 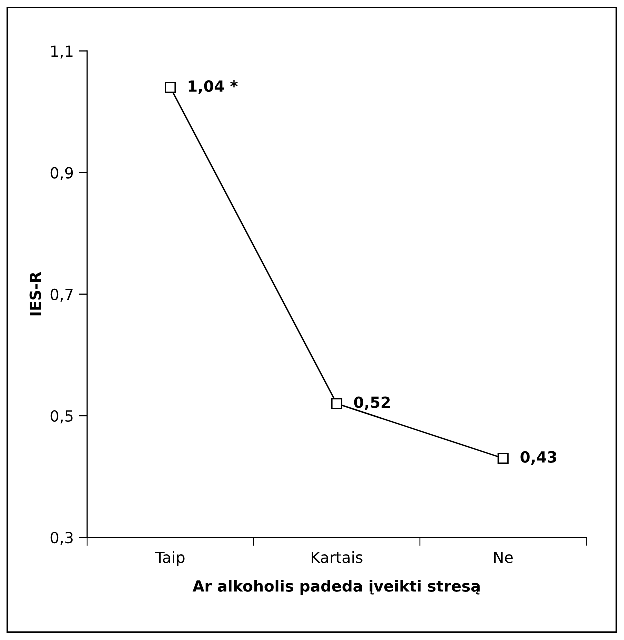 I want to click on y-tick-label: 0,5, so click(x=61, y=417).